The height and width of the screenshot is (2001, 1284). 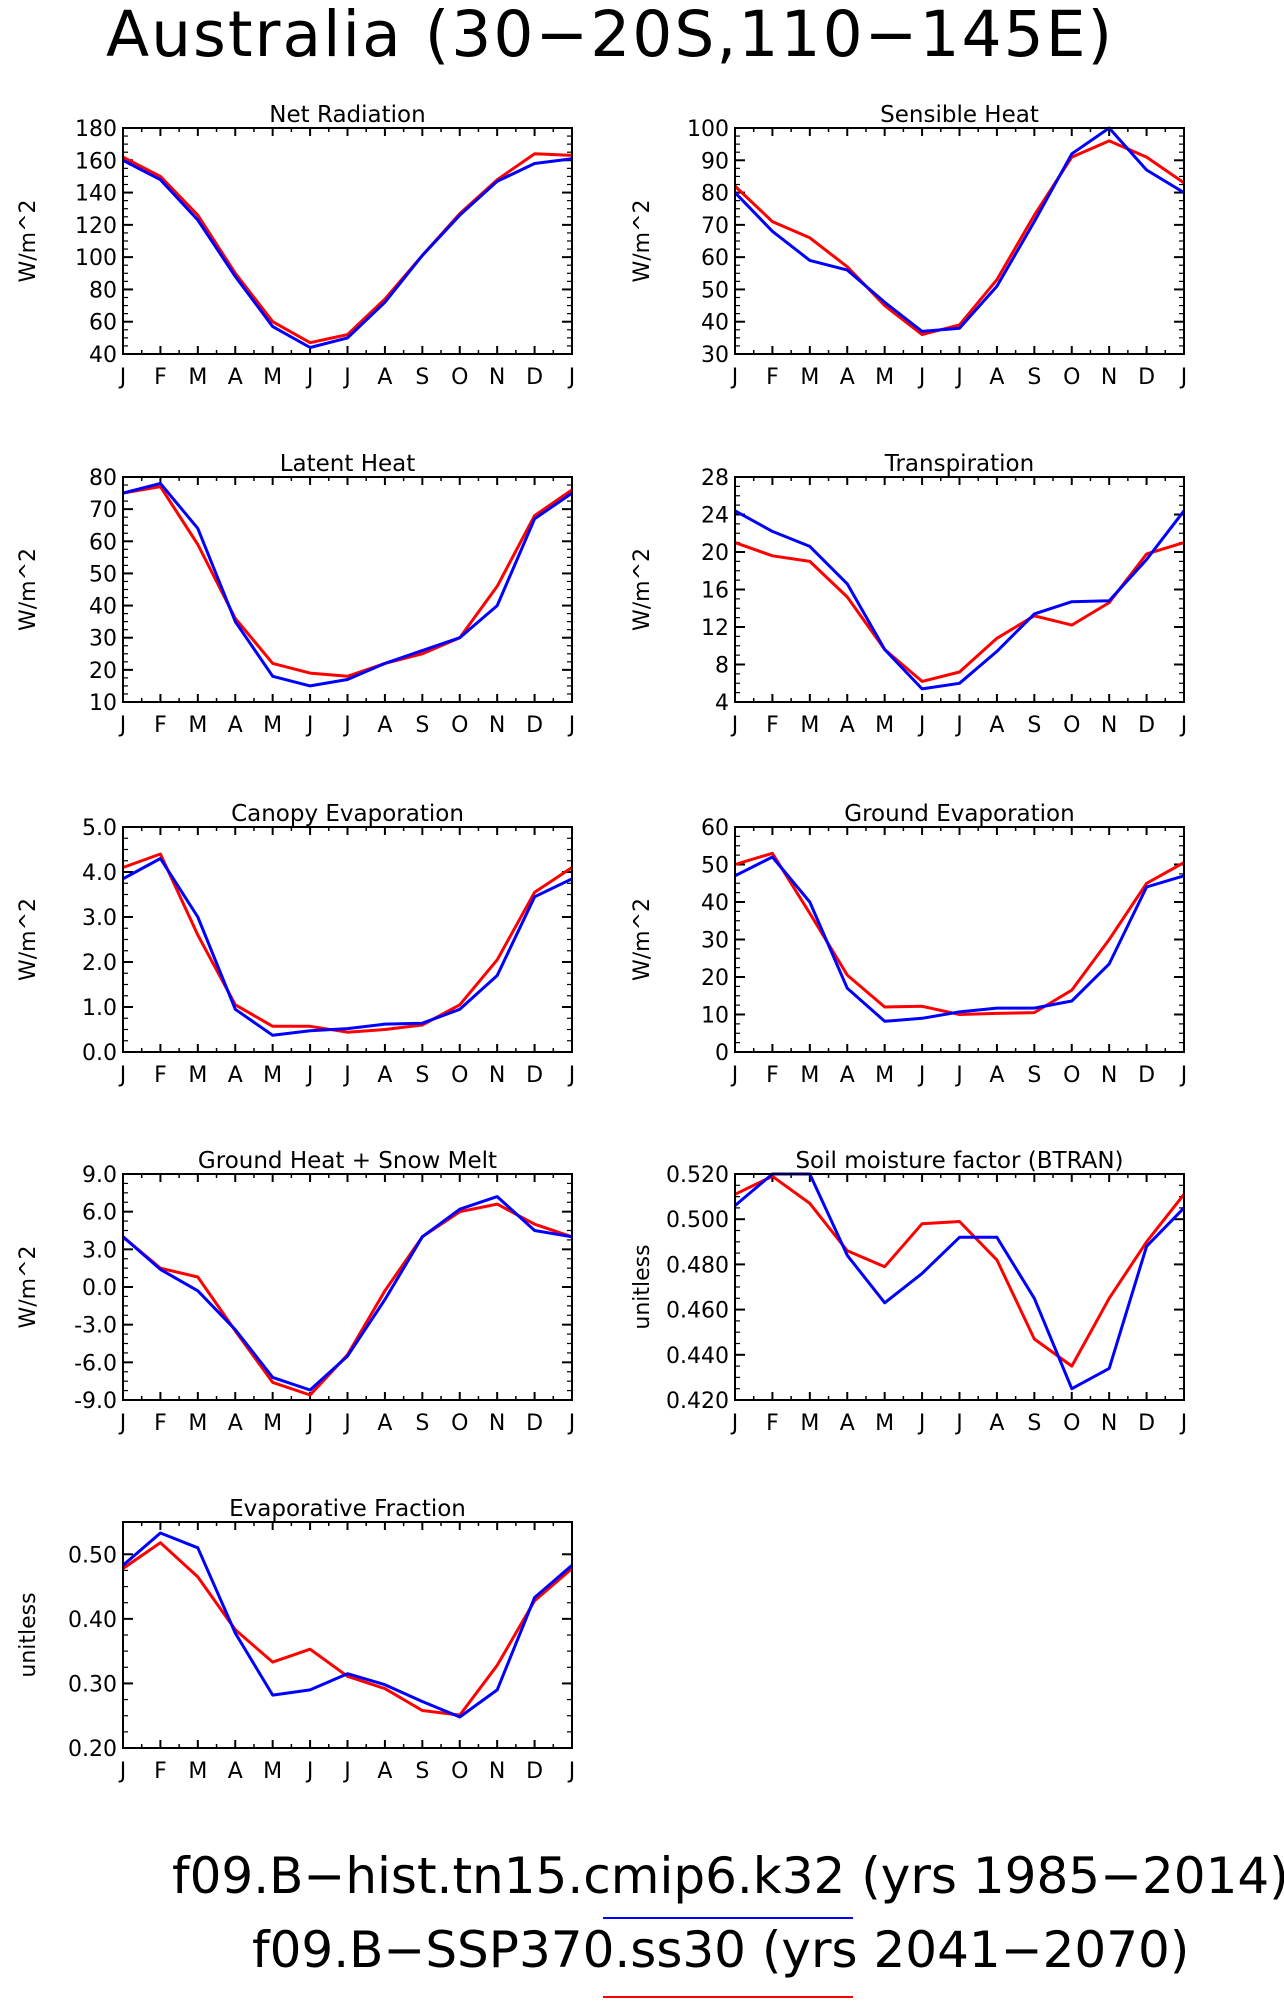 I want to click on legend-line-hist, so click(x=728, y=1918).